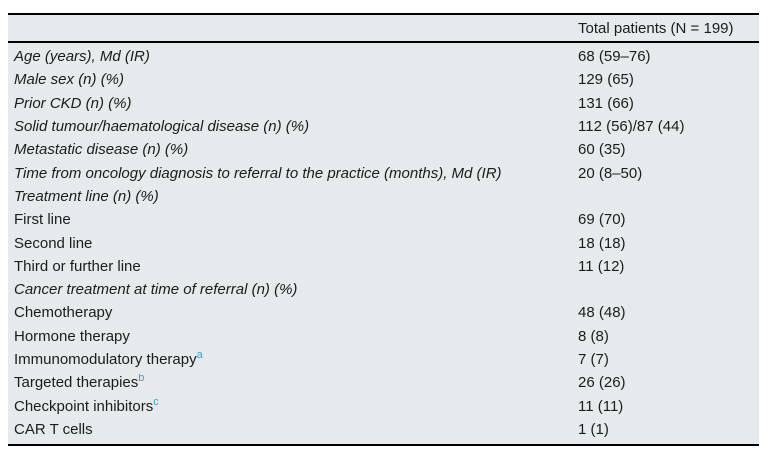  Describe the element at coordinates (156, 402) in the screenshot. I see `footnote-marker-c: c` at that location.